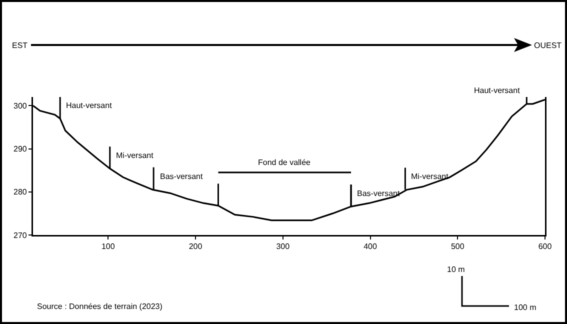  Describe the element at coordinates (21, 192) in the screenshot. I see `y-tick-label: 280` at that location.